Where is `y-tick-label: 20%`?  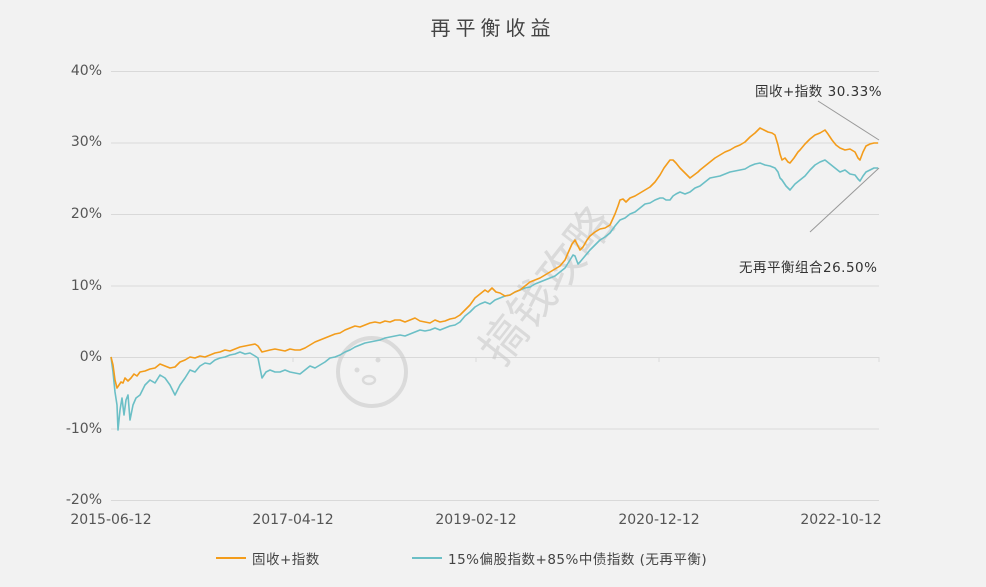
y-tick-label: 20% is located at coordinates (86, 214).